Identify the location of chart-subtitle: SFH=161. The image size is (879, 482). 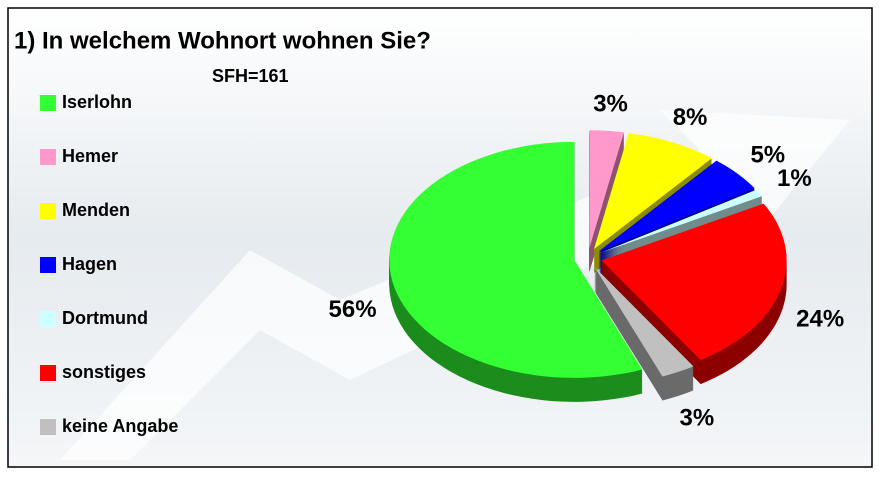
(250, 76).